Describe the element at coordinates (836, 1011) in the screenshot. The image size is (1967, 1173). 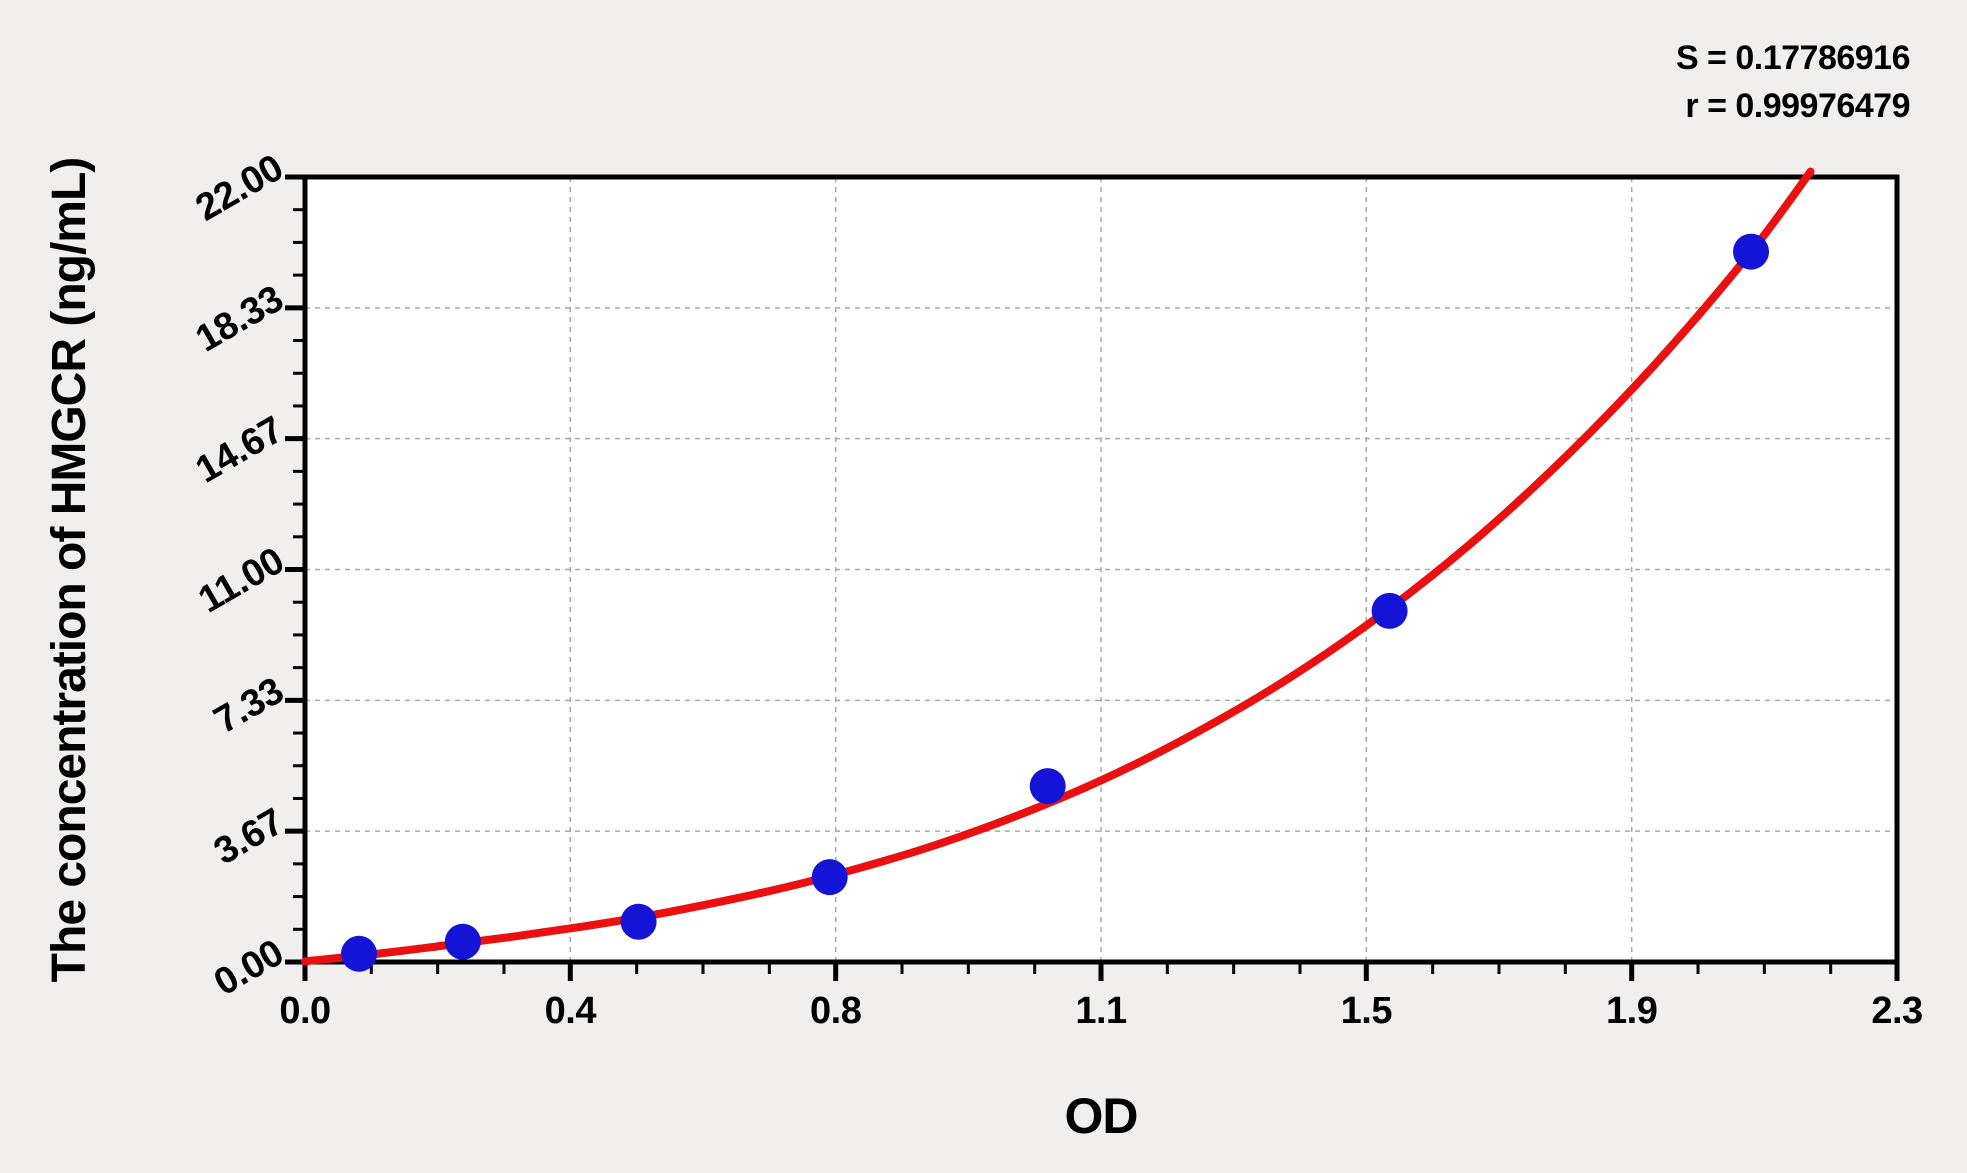
I see `x-tick-label: 0.8` at that location.